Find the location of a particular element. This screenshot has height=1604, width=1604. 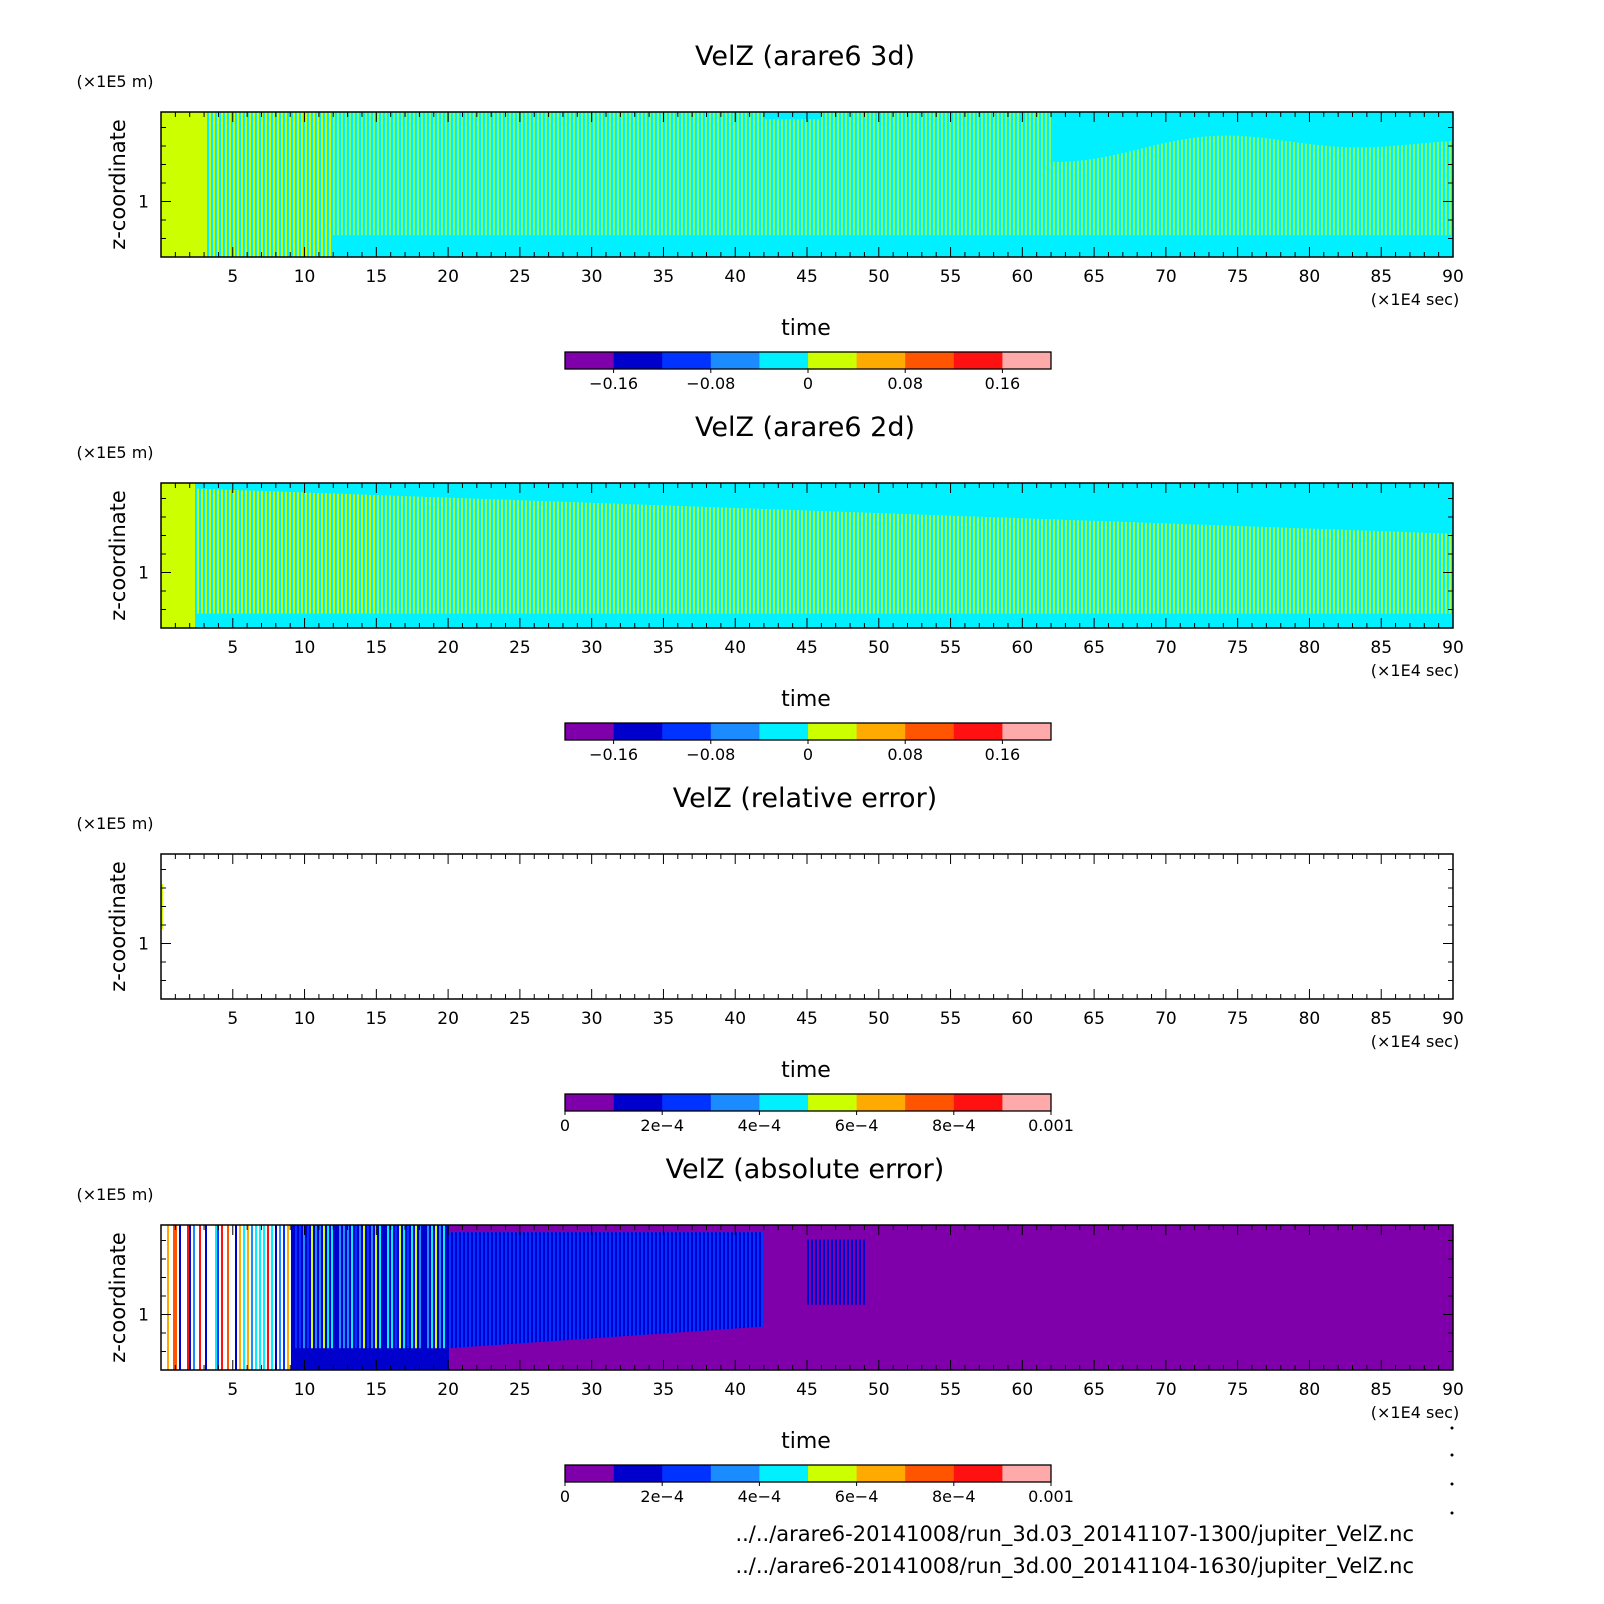

colorbar-tick-label: 2e−4 is located at coordinates (662, 1496).